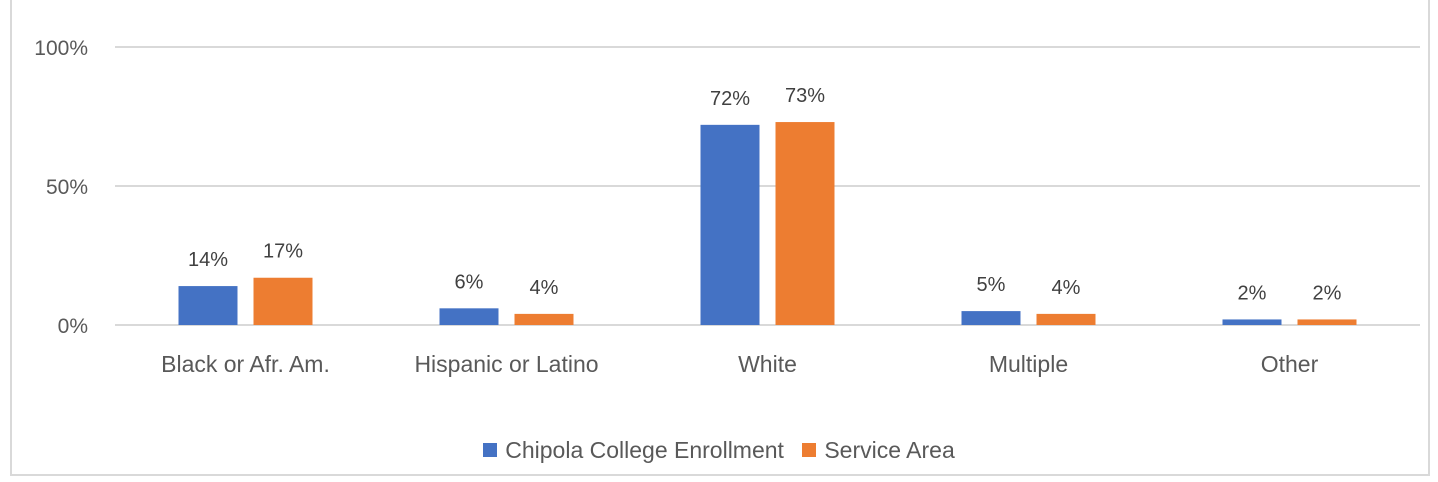 The height and width of the screenshot is (482, 1438). I want to click on chart-legend: Chipola College Enrollment Service Area, so click(719, 450).